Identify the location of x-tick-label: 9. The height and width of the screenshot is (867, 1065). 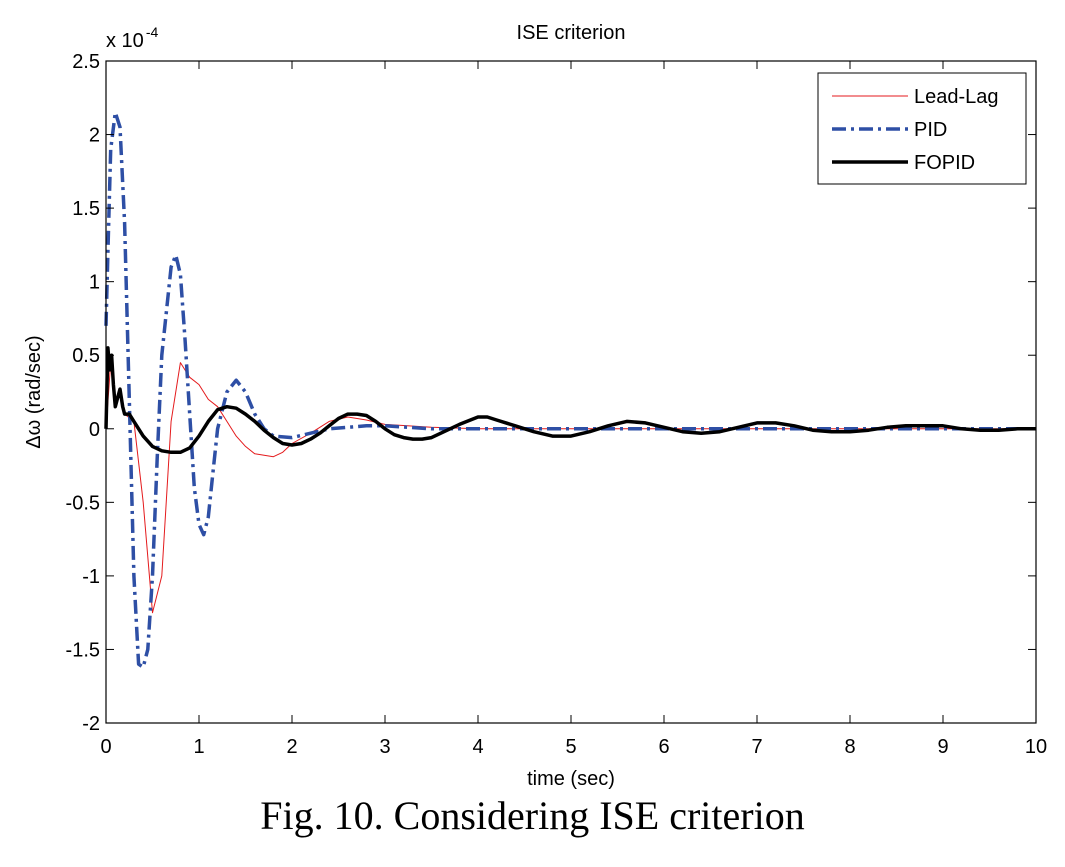
(942, 747).